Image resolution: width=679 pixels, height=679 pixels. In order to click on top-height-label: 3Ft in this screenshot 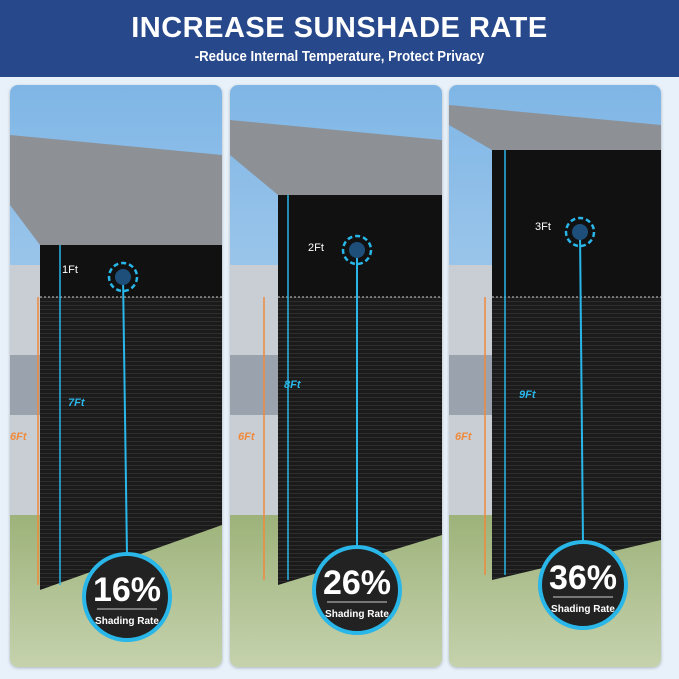, I will do `click(543, 227)`.